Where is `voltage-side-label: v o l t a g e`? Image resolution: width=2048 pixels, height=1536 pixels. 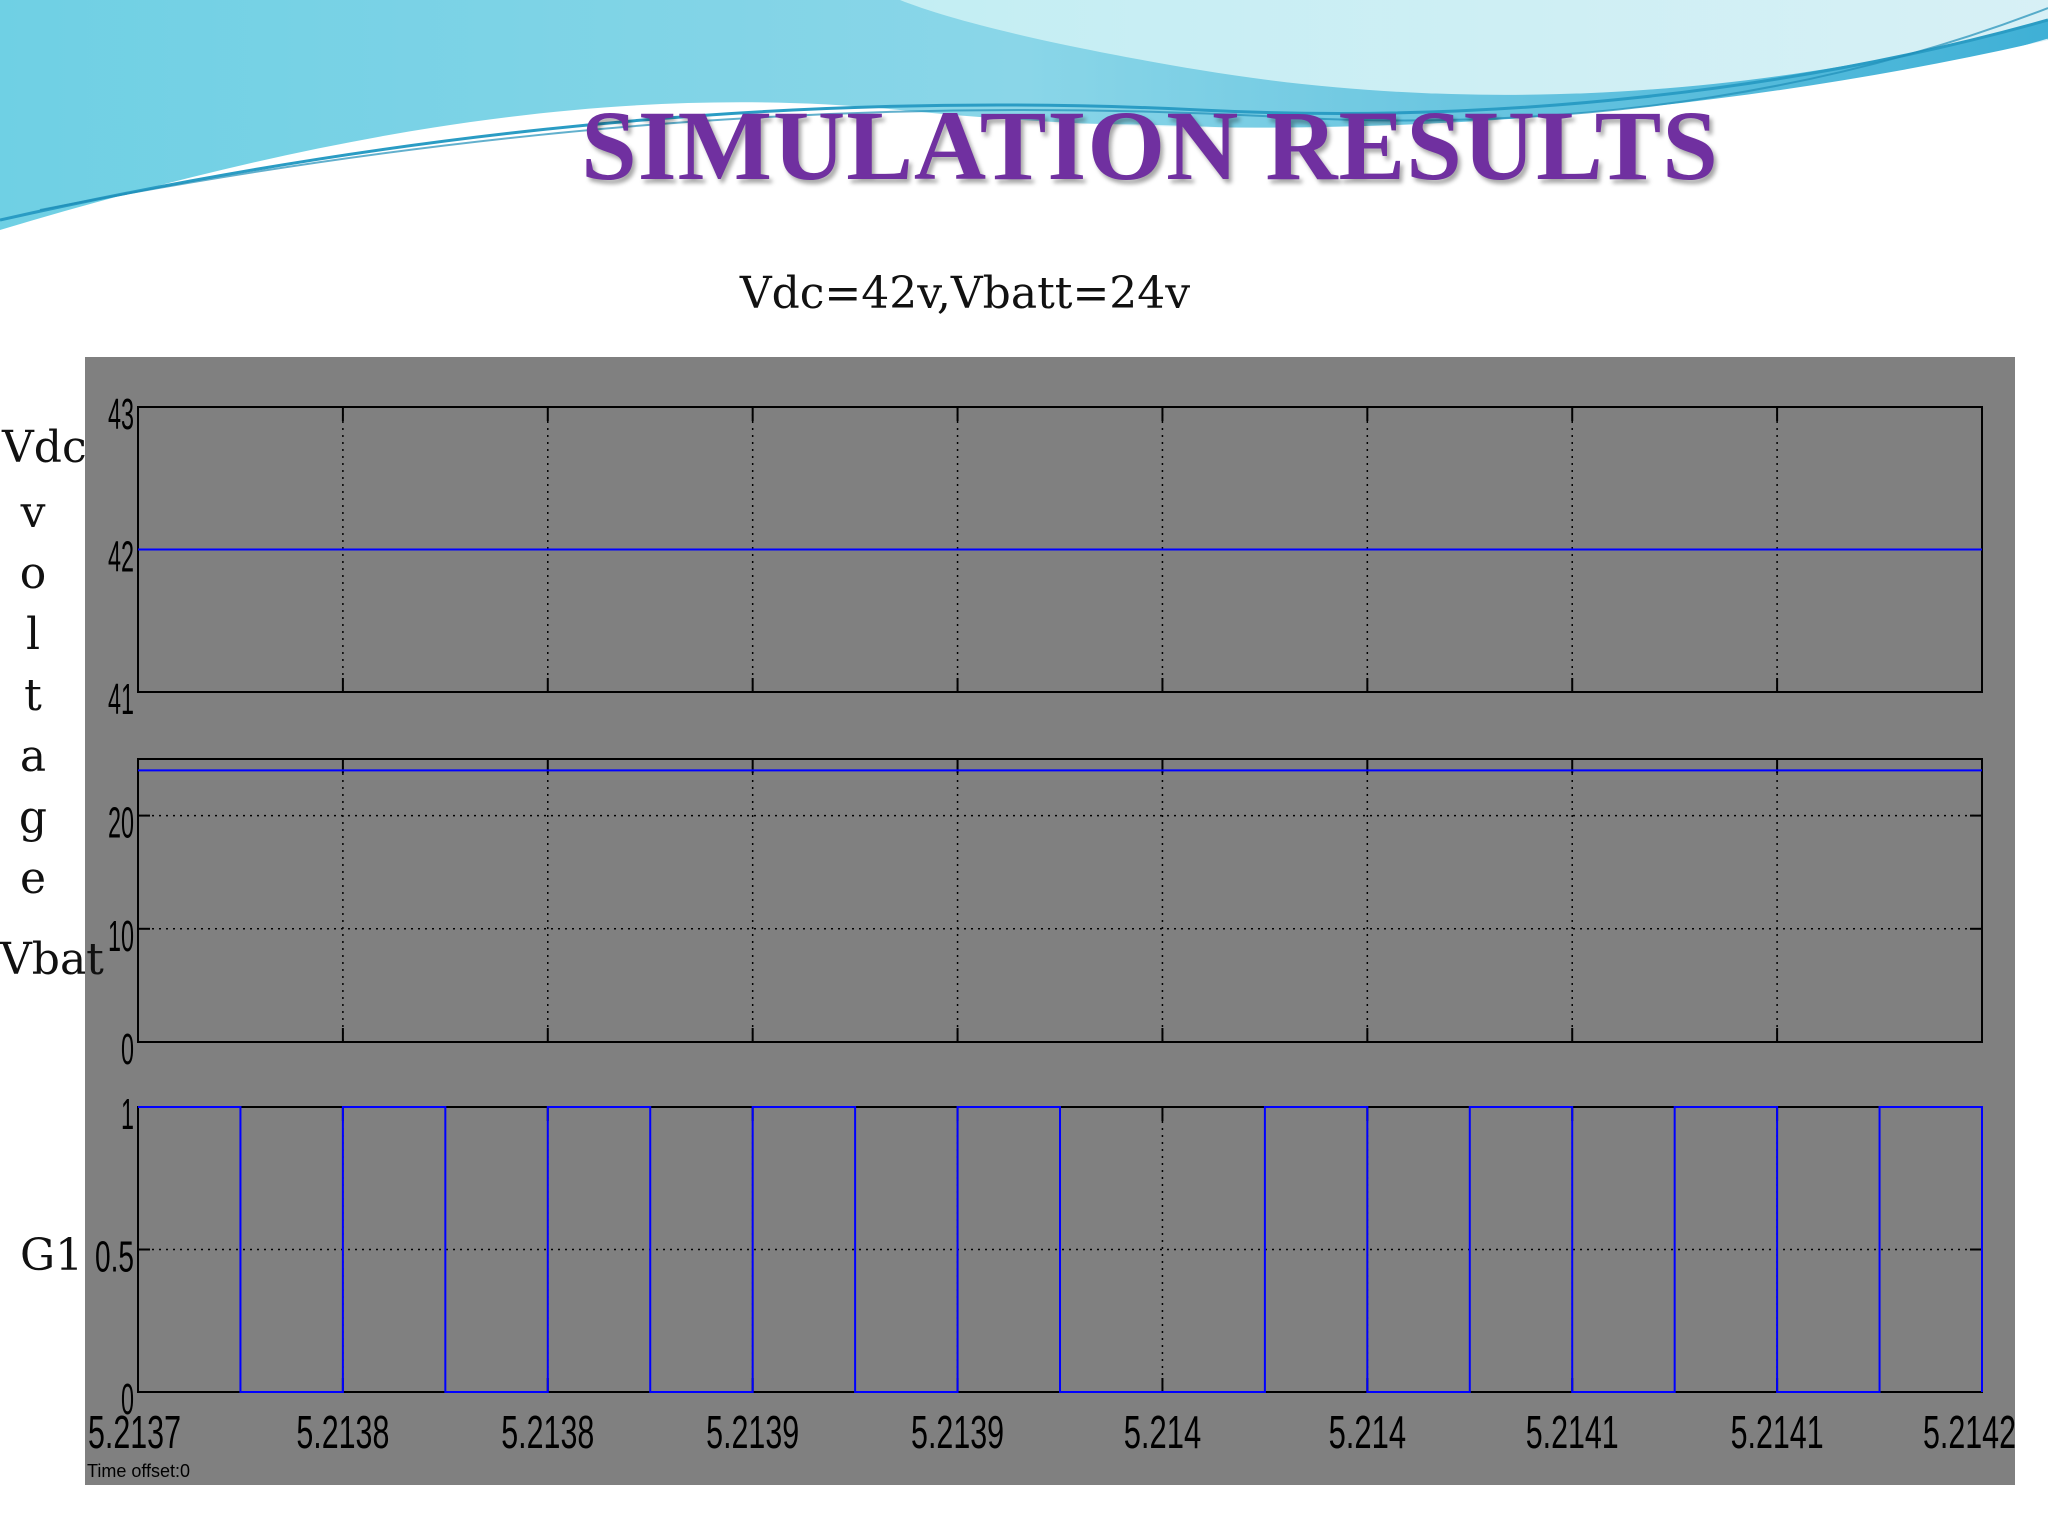
voltage-side-label: v o l t a g e is located at coordinates (33, 695).